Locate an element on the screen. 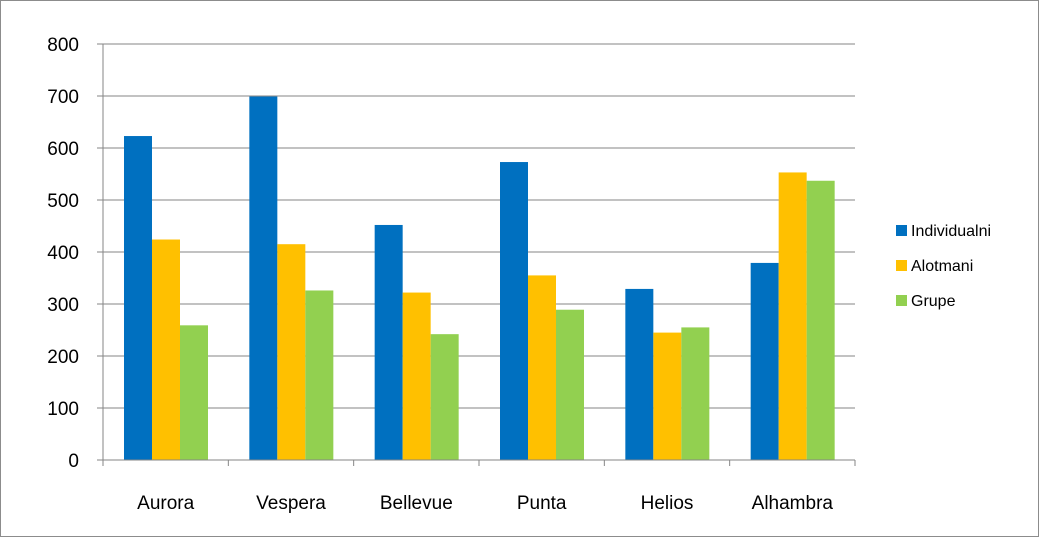  bar-helios-alotmani is located at coordinates (667, 396).